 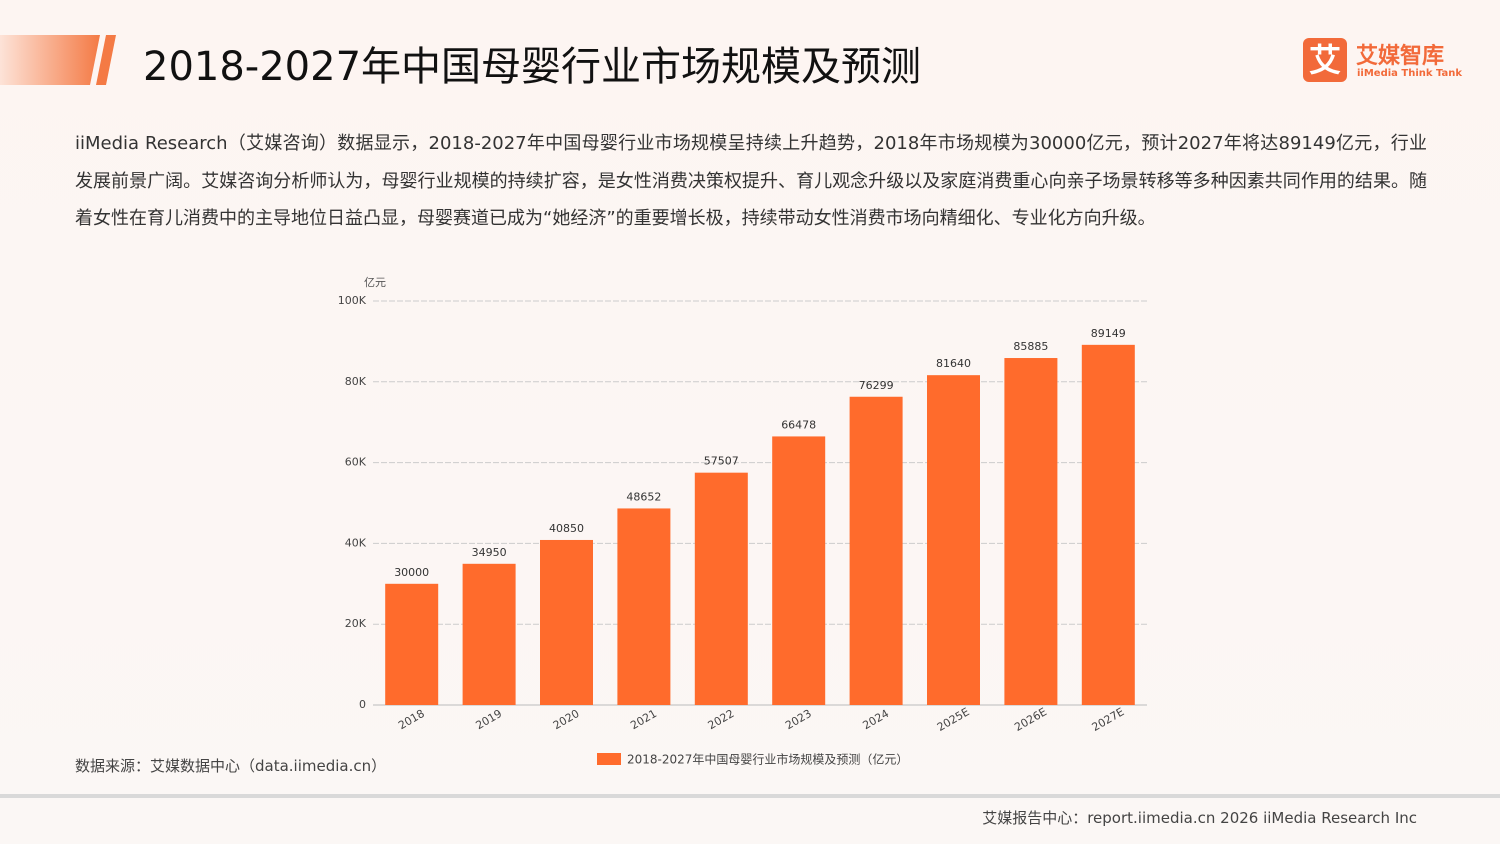 What do you see at coordinates (356, 623) in the screenshot?
I see `y-tick-label: 20K` at bounding box center [356, 623].